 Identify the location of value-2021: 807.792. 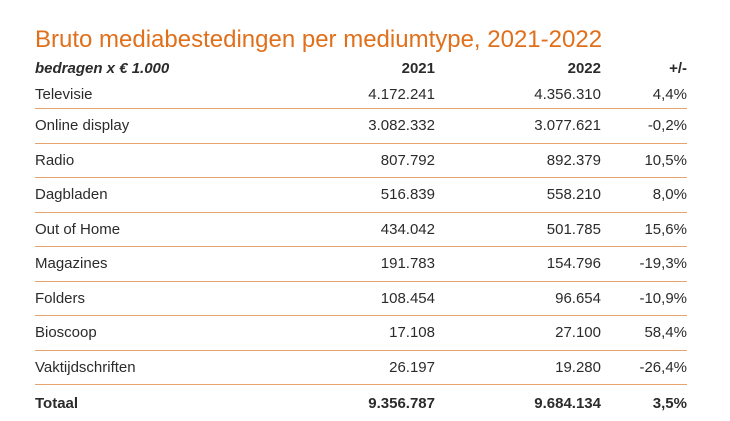
(335, 160).